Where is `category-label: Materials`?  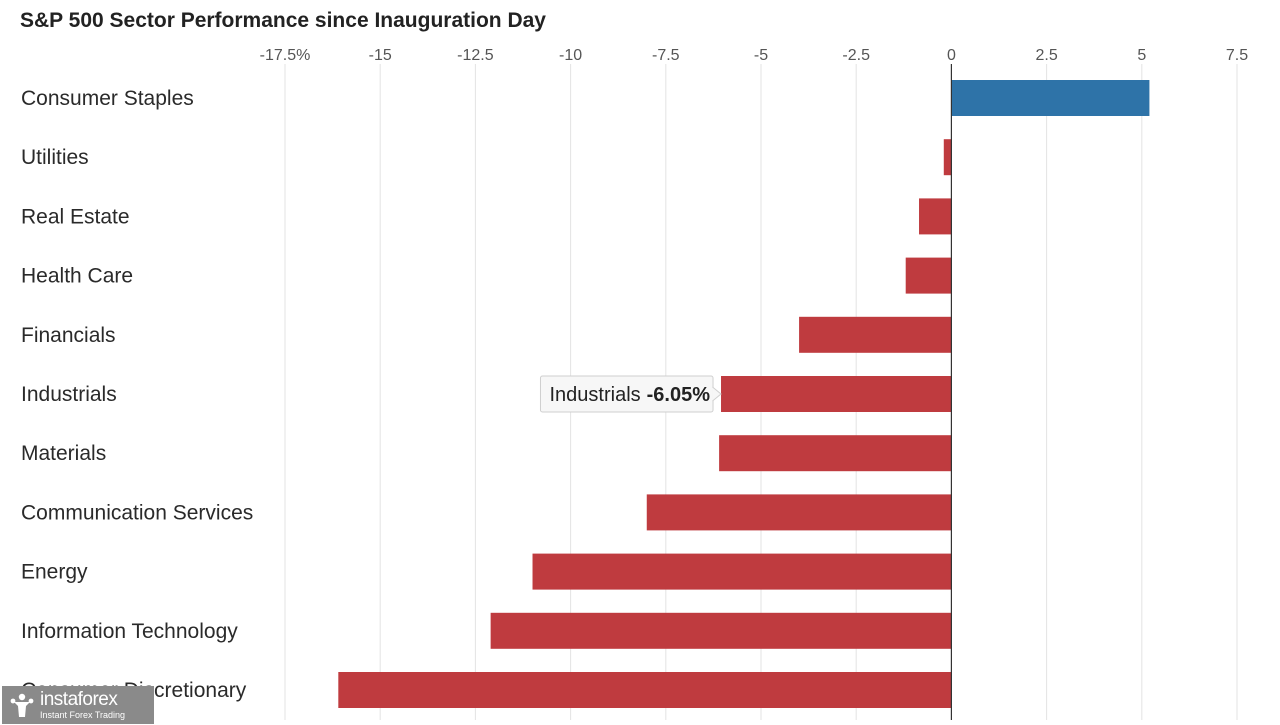
category-label: Materials is located at coordinates (63, 453).